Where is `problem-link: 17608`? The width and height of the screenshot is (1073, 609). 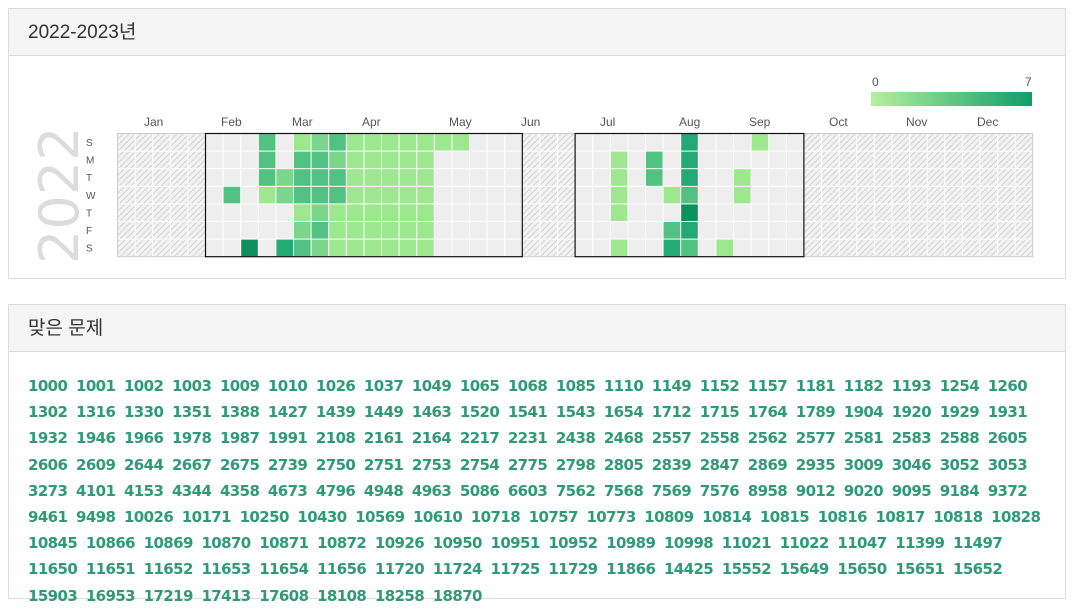
problem-link: 17608 is located at coordinates (284, 595).